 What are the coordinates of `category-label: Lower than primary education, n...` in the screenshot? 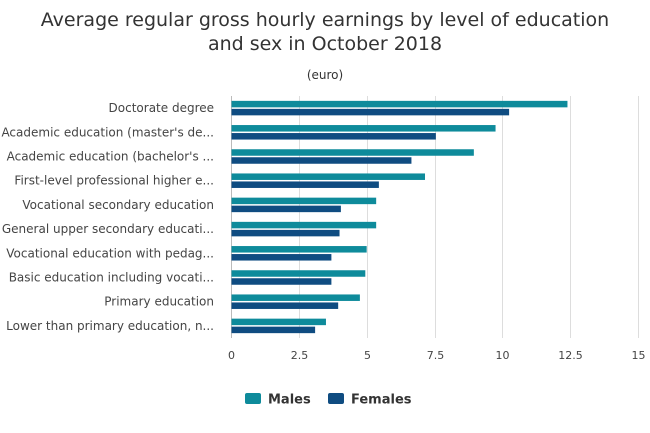 It's located at (110, 326).